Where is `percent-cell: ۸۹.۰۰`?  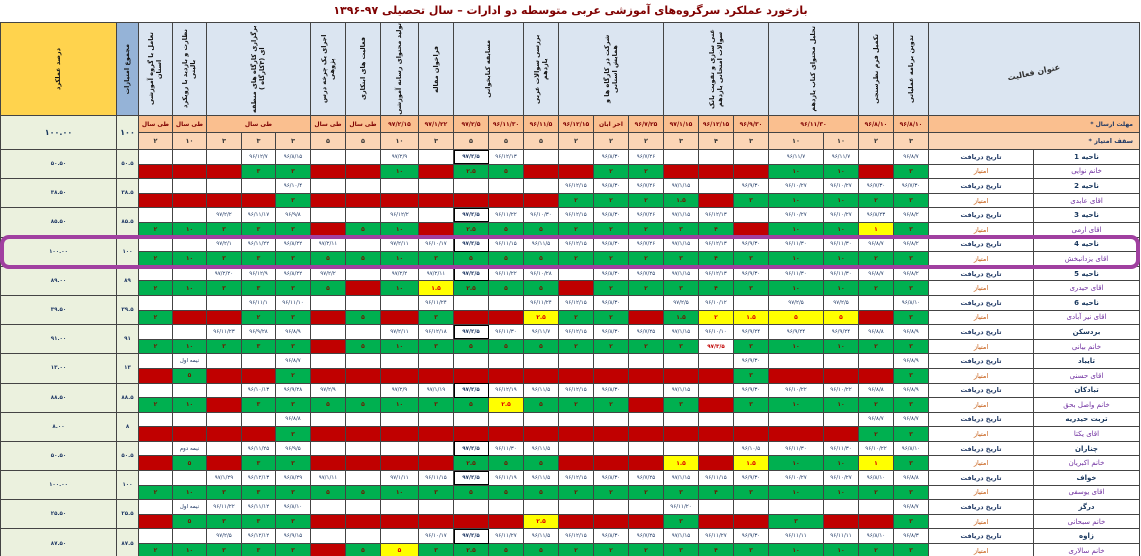 percent-cell: ۸۹.۰۰ is located at coordinates (58, 280).